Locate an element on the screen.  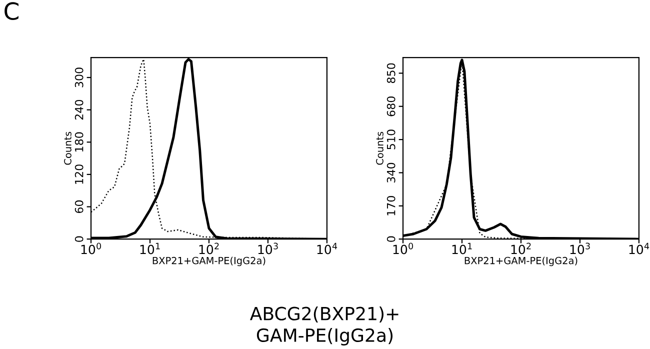
y-tick-label: 170 is located at coordinates (391, 206).